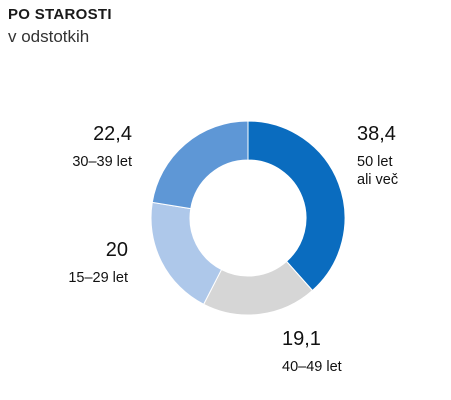 Image resolution: width=451 pixels, height=400 pixels. I want to click on slice-value-label-3: 20, so click(117, 250).